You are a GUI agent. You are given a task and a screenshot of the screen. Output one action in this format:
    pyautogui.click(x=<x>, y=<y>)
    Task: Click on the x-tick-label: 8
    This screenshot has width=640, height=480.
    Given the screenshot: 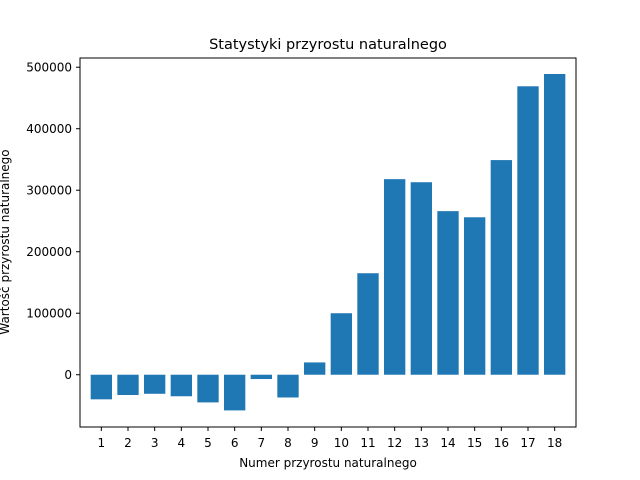 What is the action you would take?
    pyautogui.click(x=288, y=443)
    